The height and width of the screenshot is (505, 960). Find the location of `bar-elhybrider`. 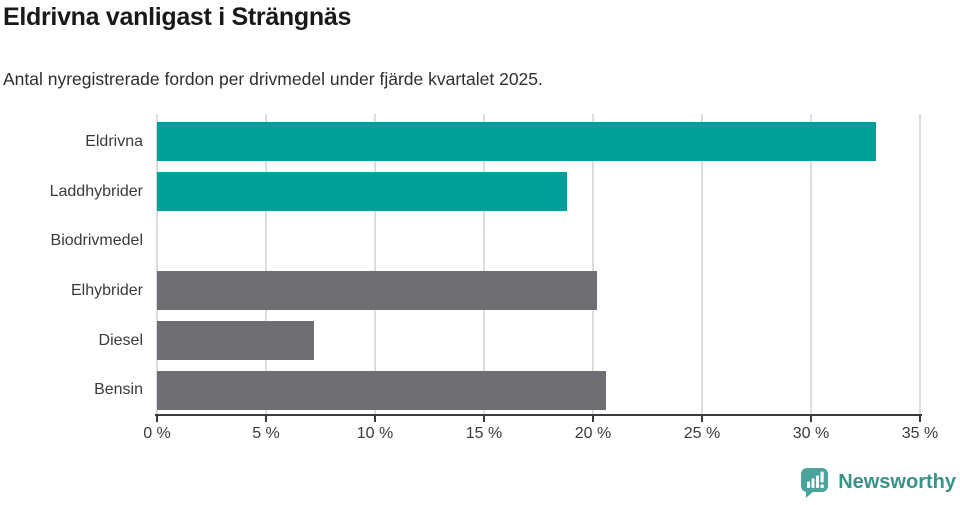

bar-elhybrider is located at coordinates (377, 291).